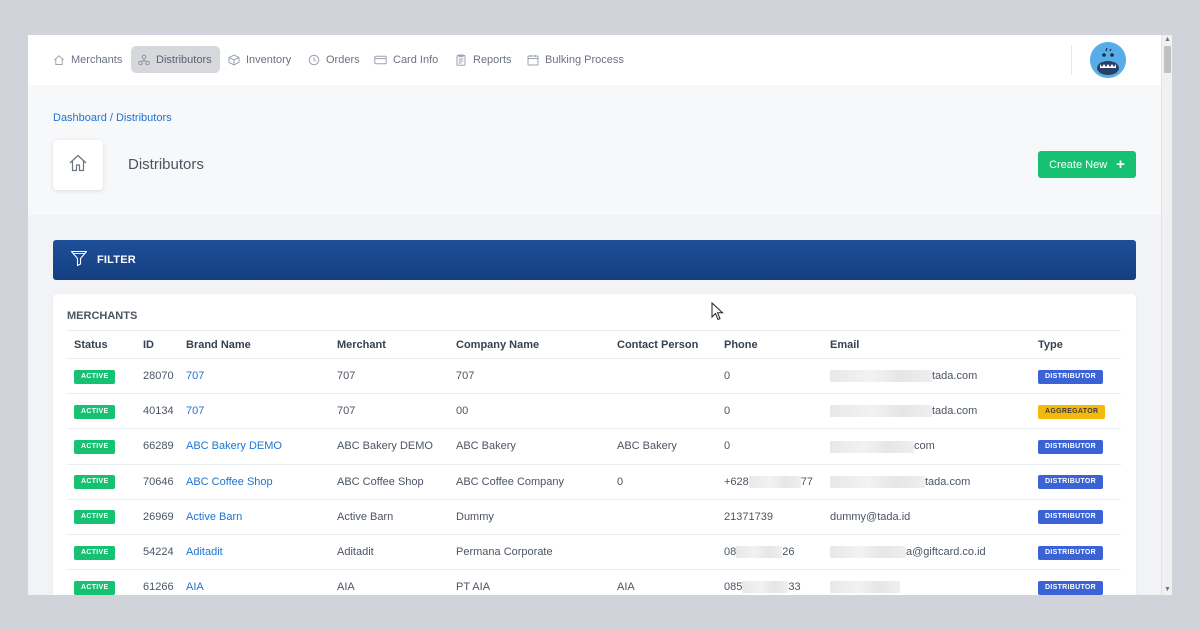 The width and height of the screenshot is (1200, 630). Describe the element at coordinates (112, 118) in the screenshot. I see `breadcrumb: Dashboard / Distributors` at that location.